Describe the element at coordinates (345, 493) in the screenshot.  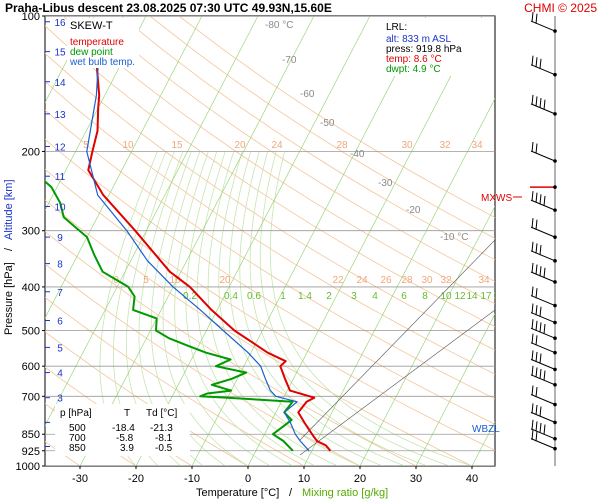
I see `x-axis-mixing-label: Mixing ratio [g/kg]` at that location.